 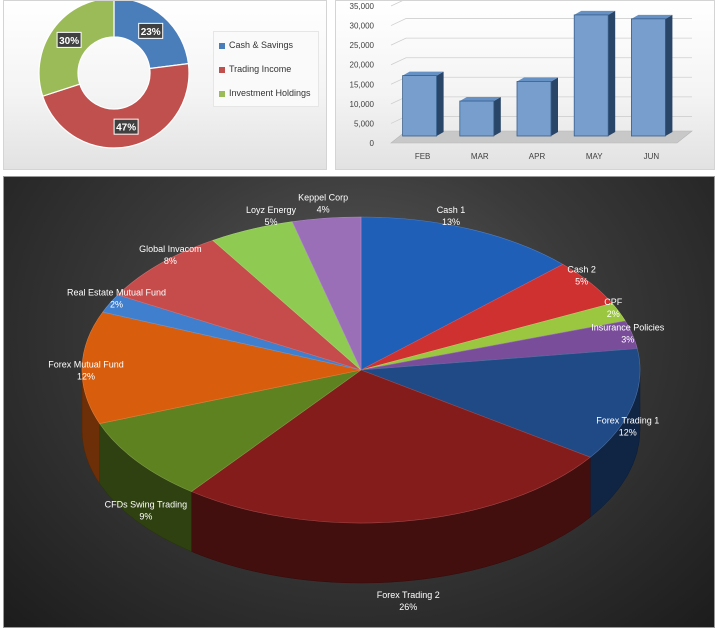 I want to click on x-tick-label: MAR, so click(x=480, y=156).